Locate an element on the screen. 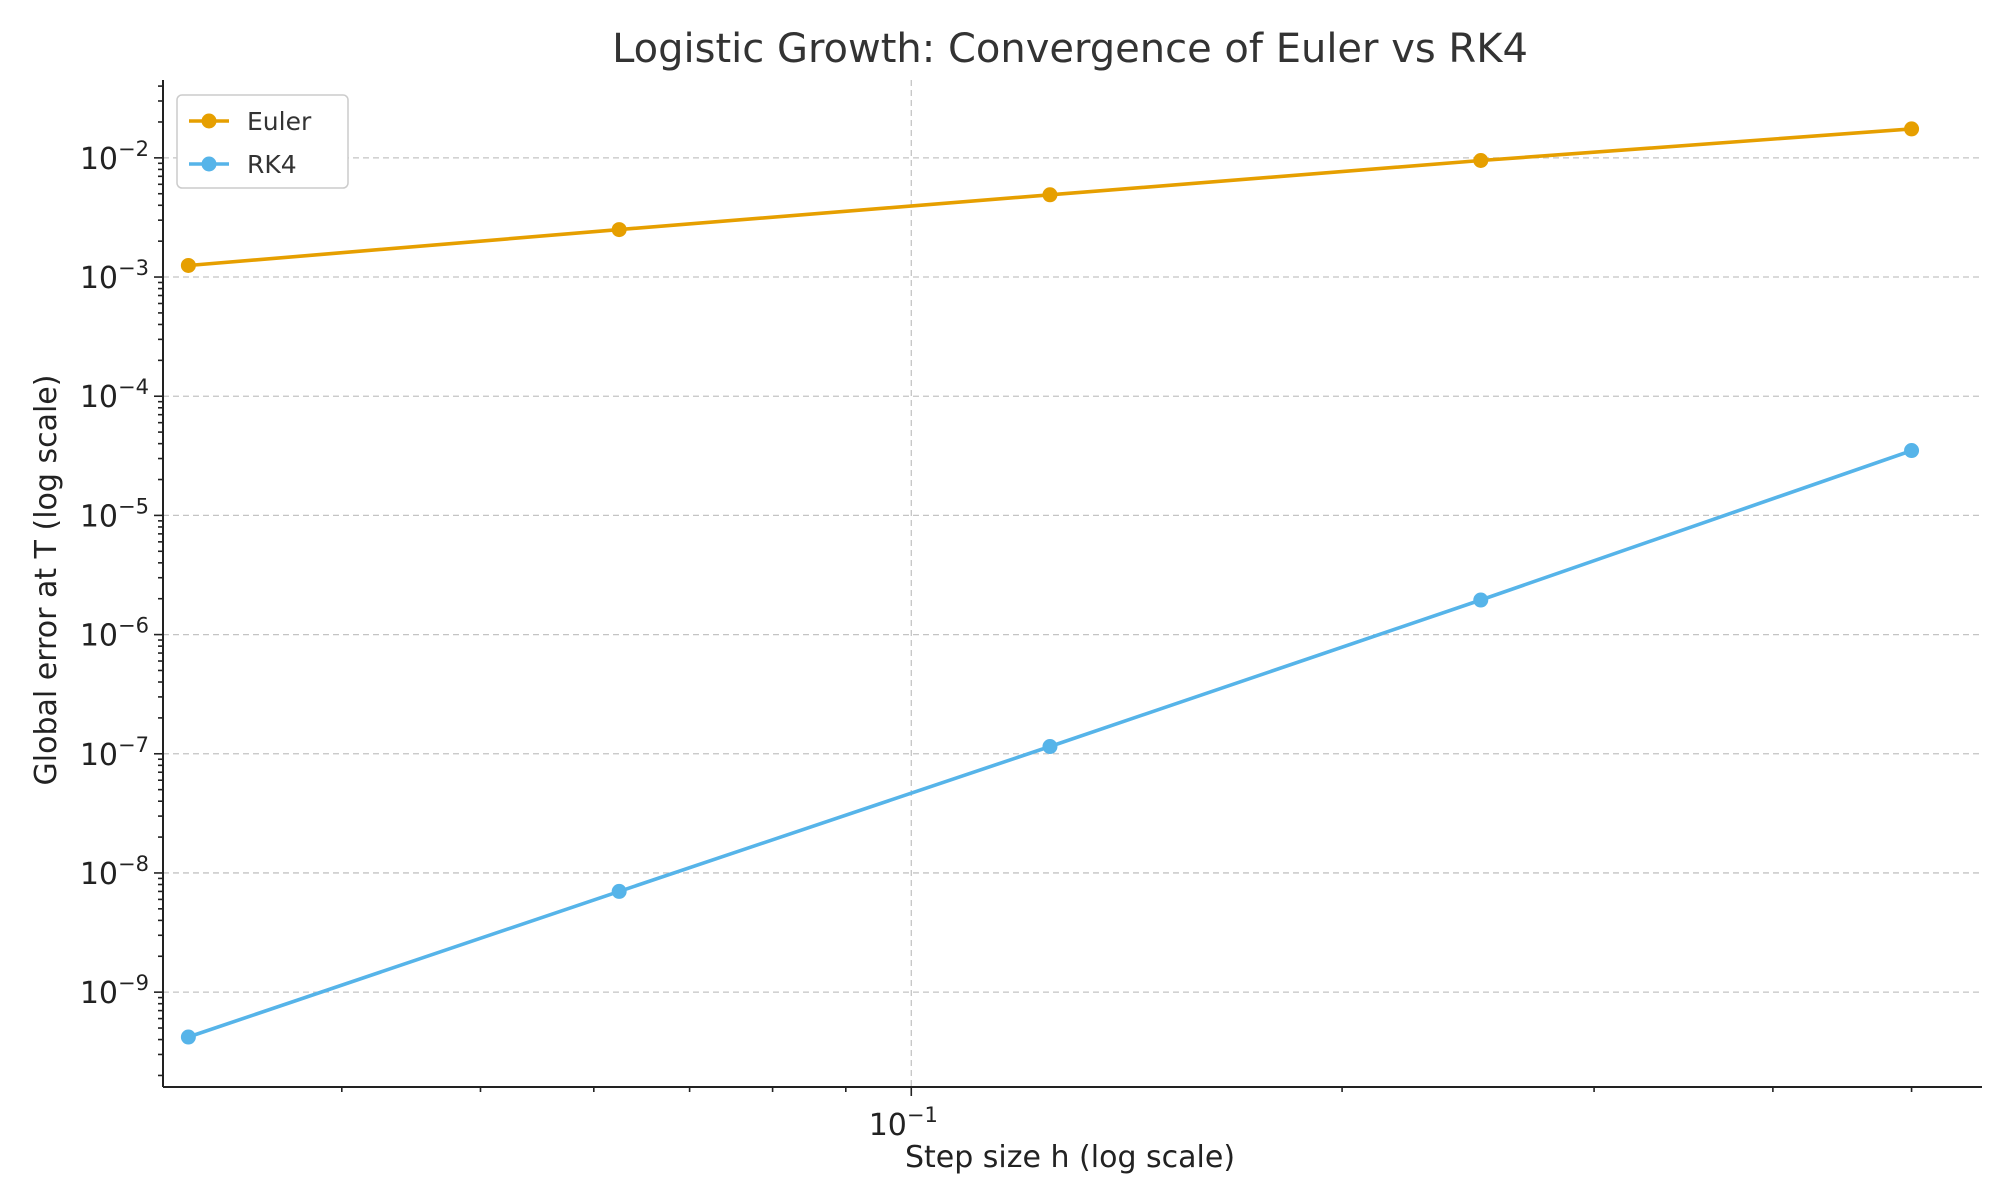  y-tick-label: 10⁻³ is located at coordinates (114, 276).